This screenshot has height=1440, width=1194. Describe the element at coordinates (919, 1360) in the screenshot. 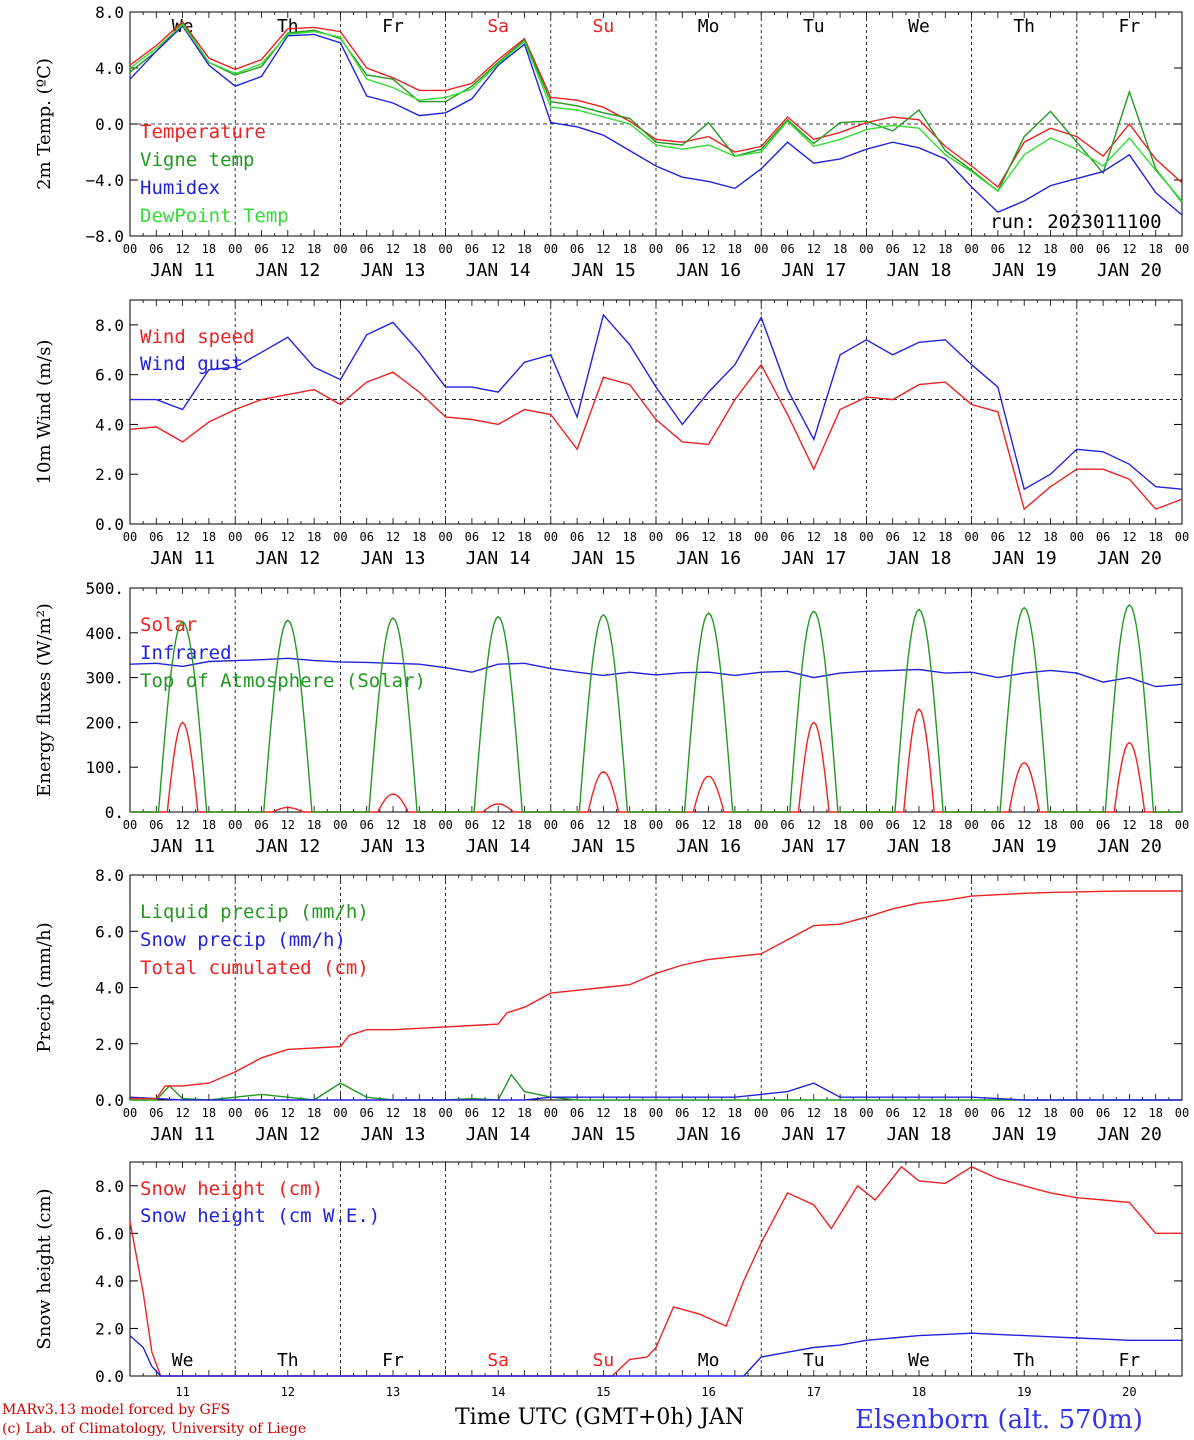

I see `weekday-label: We` at that location.